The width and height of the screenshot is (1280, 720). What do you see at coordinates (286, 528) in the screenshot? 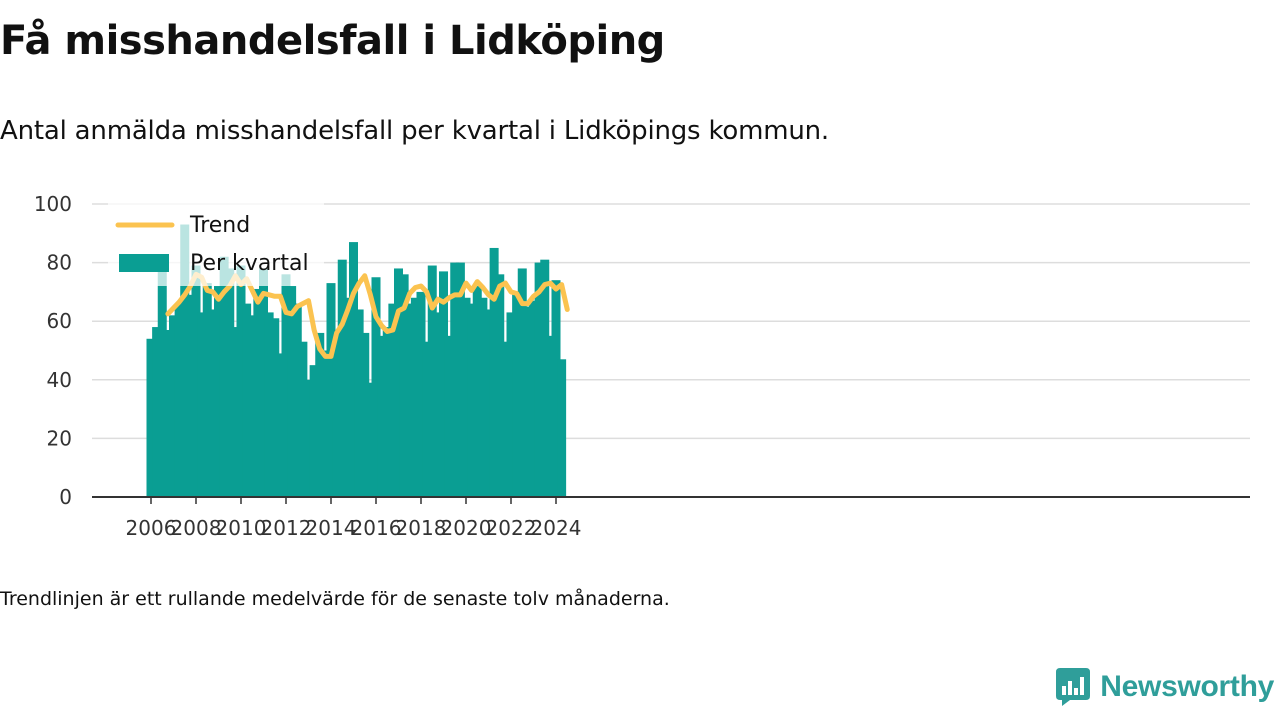
I see `x-tick-label: 2012` at bounding box center [286, 528].